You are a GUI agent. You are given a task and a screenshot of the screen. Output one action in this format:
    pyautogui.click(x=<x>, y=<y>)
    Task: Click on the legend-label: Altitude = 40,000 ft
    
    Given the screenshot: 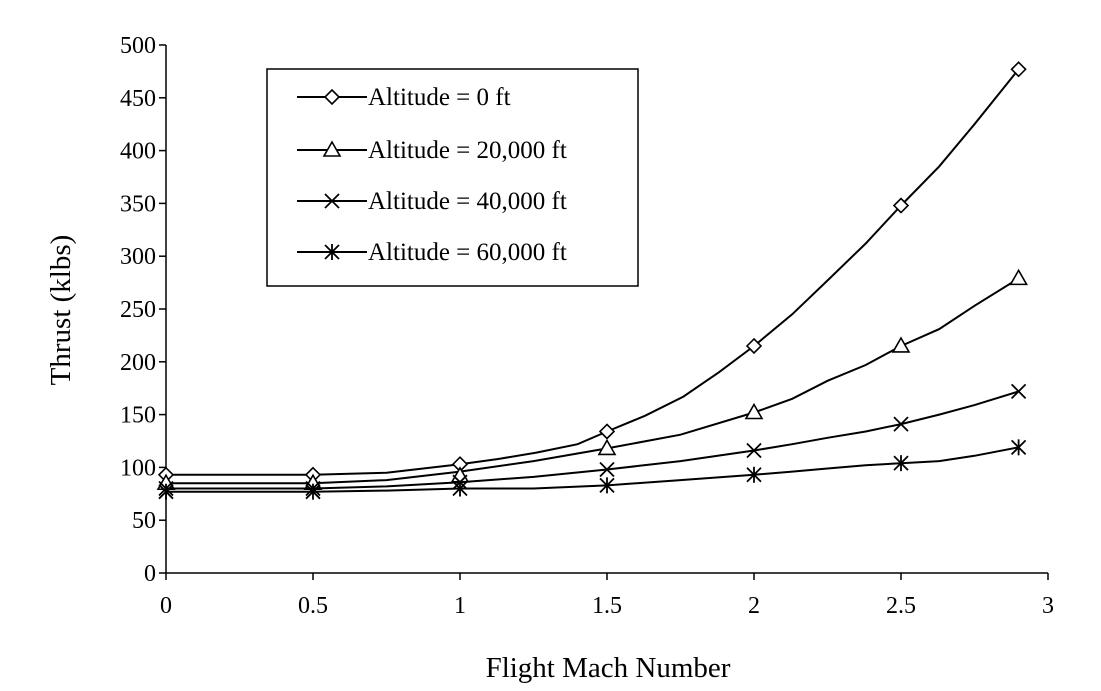 What is the action you would take?
    pyautogui.click(x=467, y=201)
    